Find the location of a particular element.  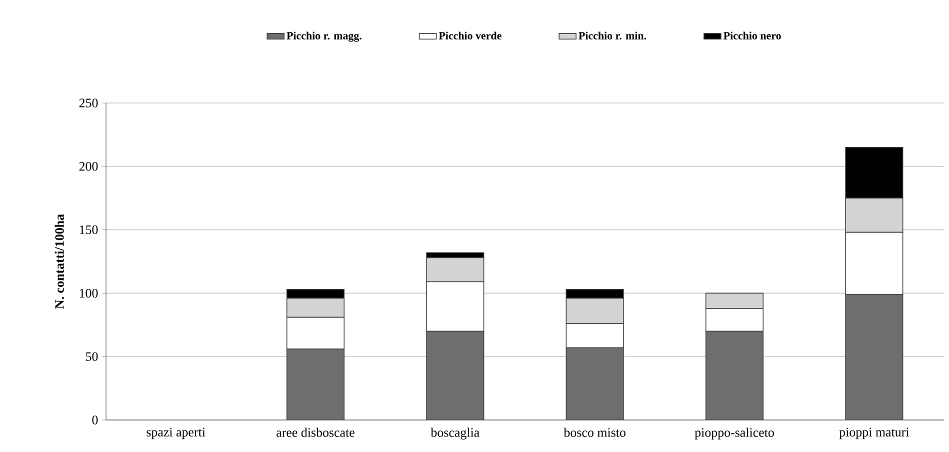

x-tick-label: pioppo-saliceto is located at coordinates (734, 434).